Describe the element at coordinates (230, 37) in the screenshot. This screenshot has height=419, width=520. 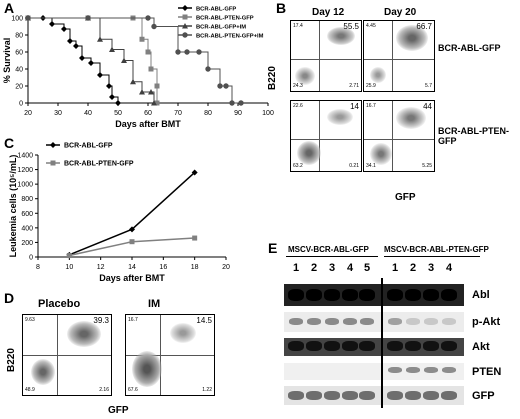
I see `legend-label: BCR-ABL-PTEN-GFP+IM` at that location.